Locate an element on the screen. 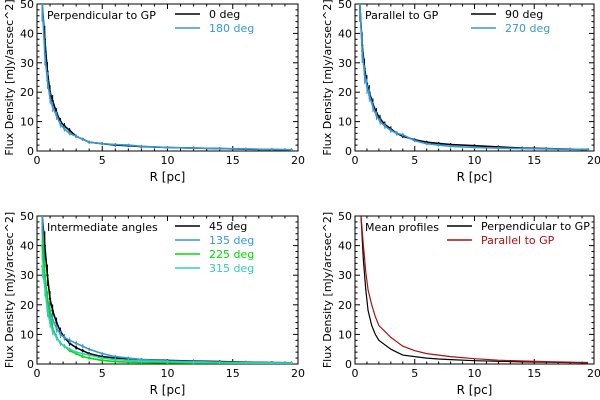  legend-entry: 180 deg is located at coordinates (231, 28).